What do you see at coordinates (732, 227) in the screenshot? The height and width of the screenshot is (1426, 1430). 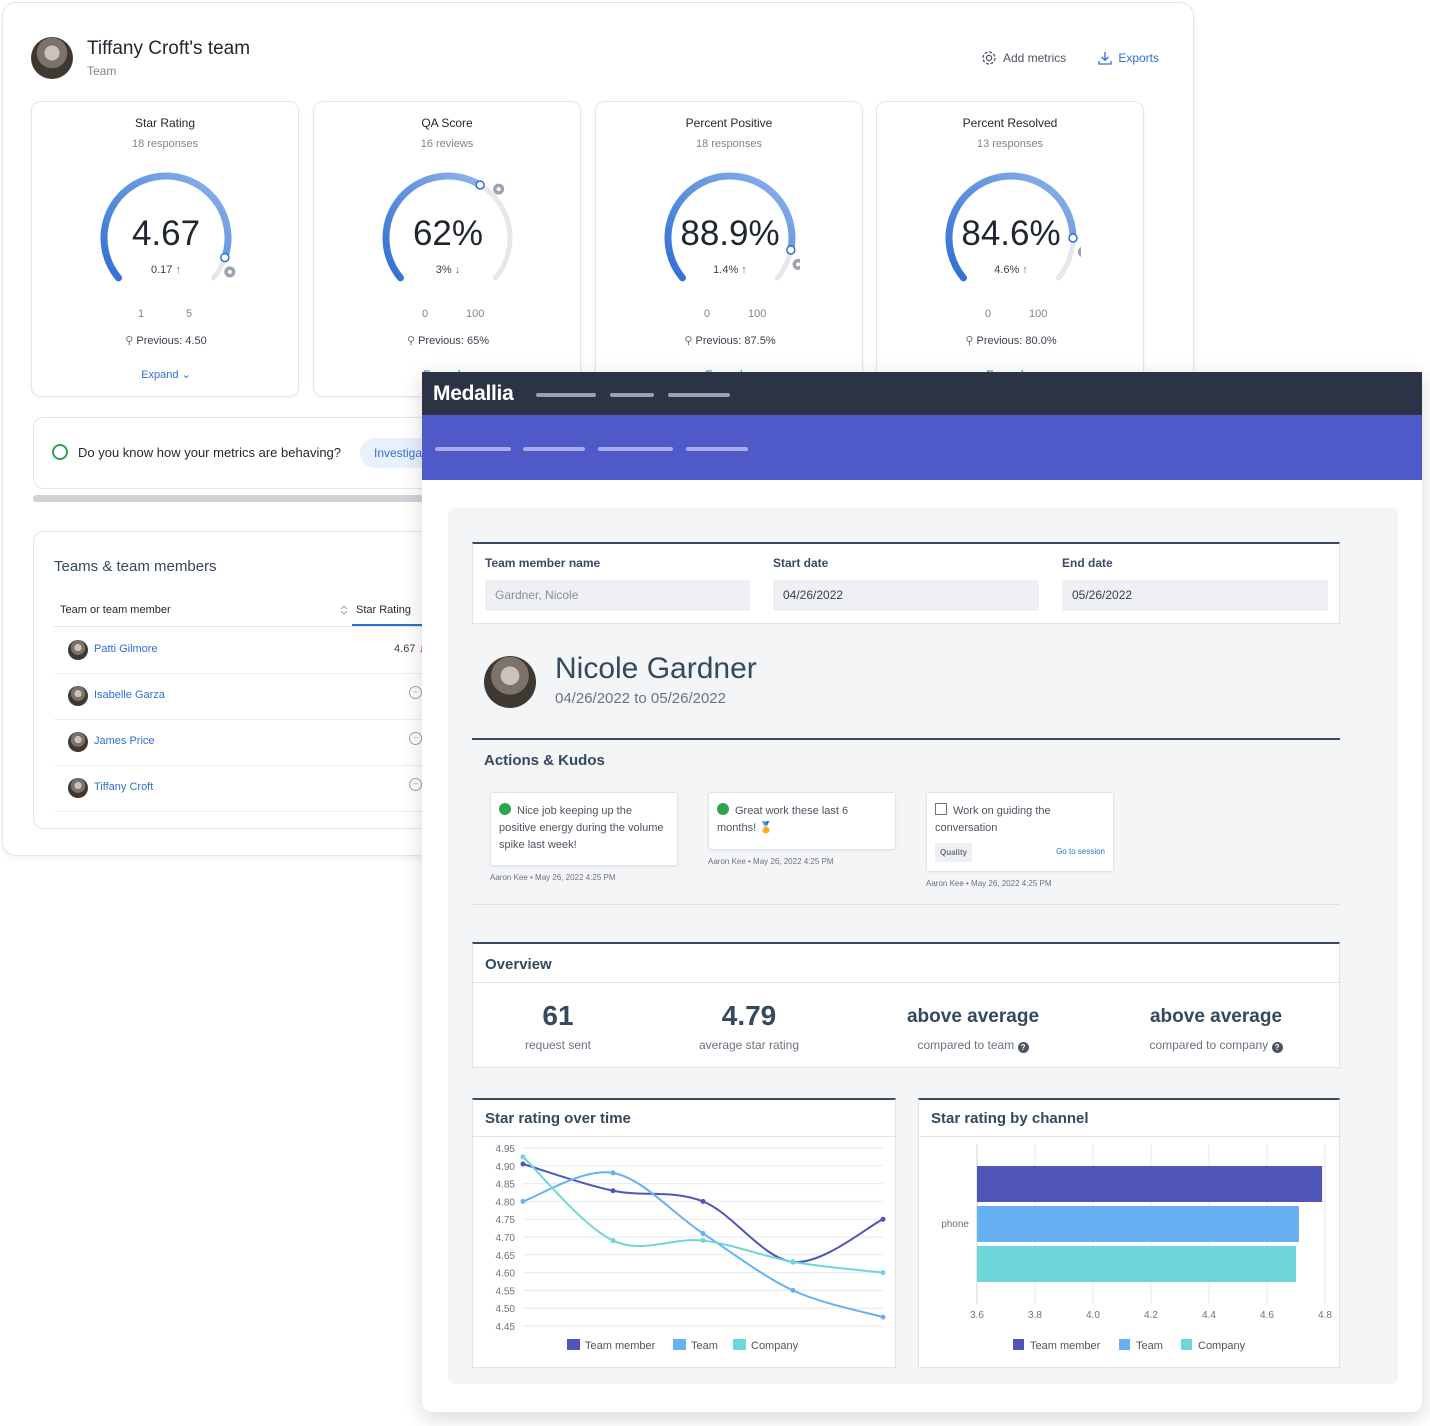 I see `metric-gauge` at bounding box center [732, 227].